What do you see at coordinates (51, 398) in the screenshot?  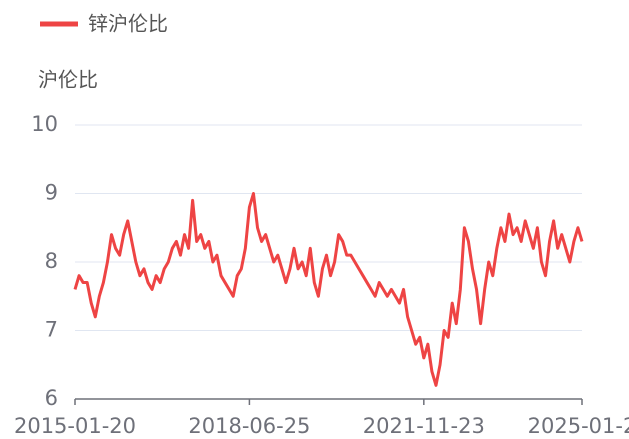 I see `y-tick-label: 6` at bounding box center [51, 398].